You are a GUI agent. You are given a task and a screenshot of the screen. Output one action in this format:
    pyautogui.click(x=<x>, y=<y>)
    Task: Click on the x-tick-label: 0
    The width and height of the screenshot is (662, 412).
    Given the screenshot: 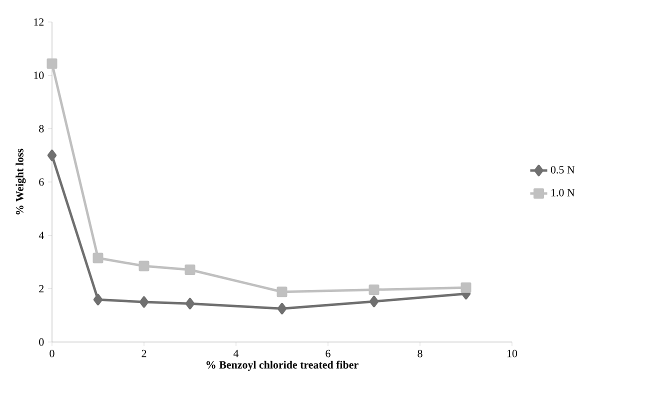 What is the action you would take?
    pyautogui.click(x=52, y=354)
    